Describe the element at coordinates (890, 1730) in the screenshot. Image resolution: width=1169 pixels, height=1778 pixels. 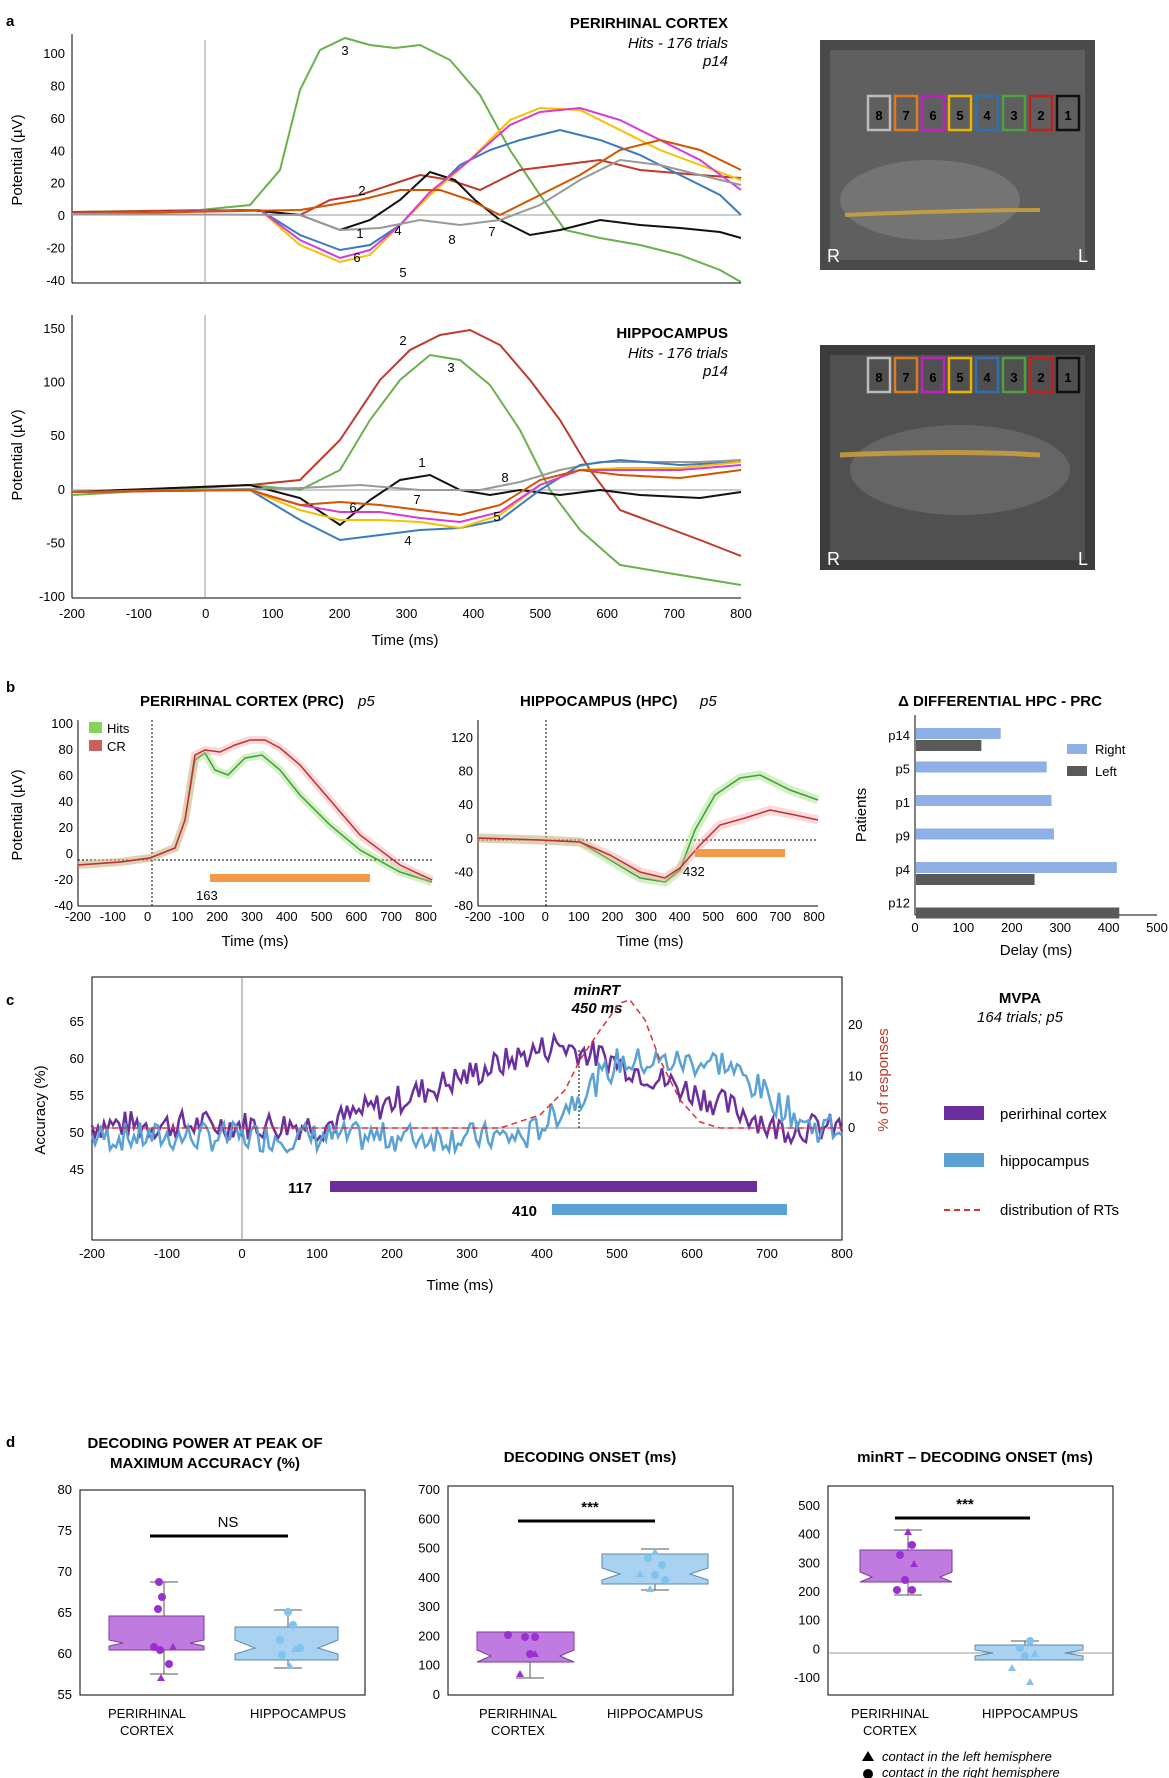
I see `d3-cat1b: CORTEX` at that location.